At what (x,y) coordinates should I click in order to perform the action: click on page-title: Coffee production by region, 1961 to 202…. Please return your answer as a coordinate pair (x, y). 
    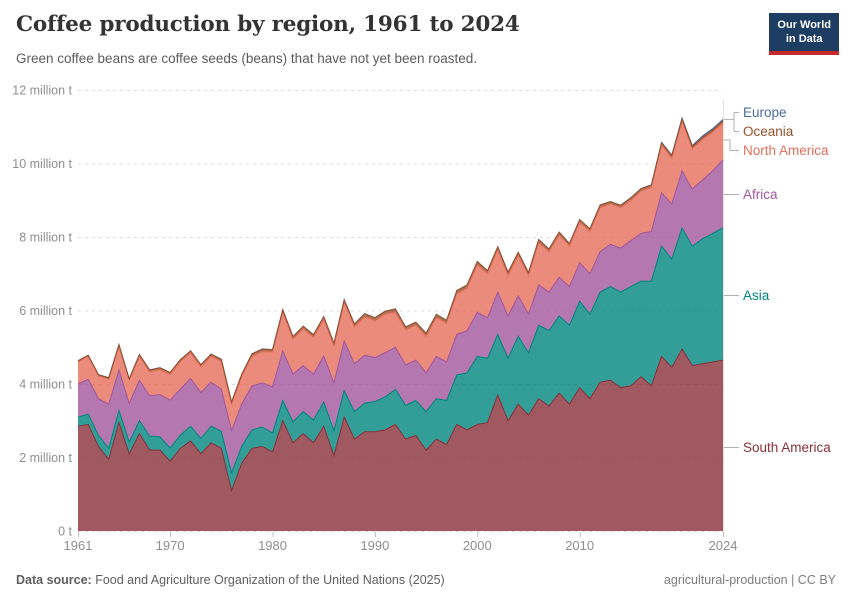
    Looking at the image, I should click on (268, 24).